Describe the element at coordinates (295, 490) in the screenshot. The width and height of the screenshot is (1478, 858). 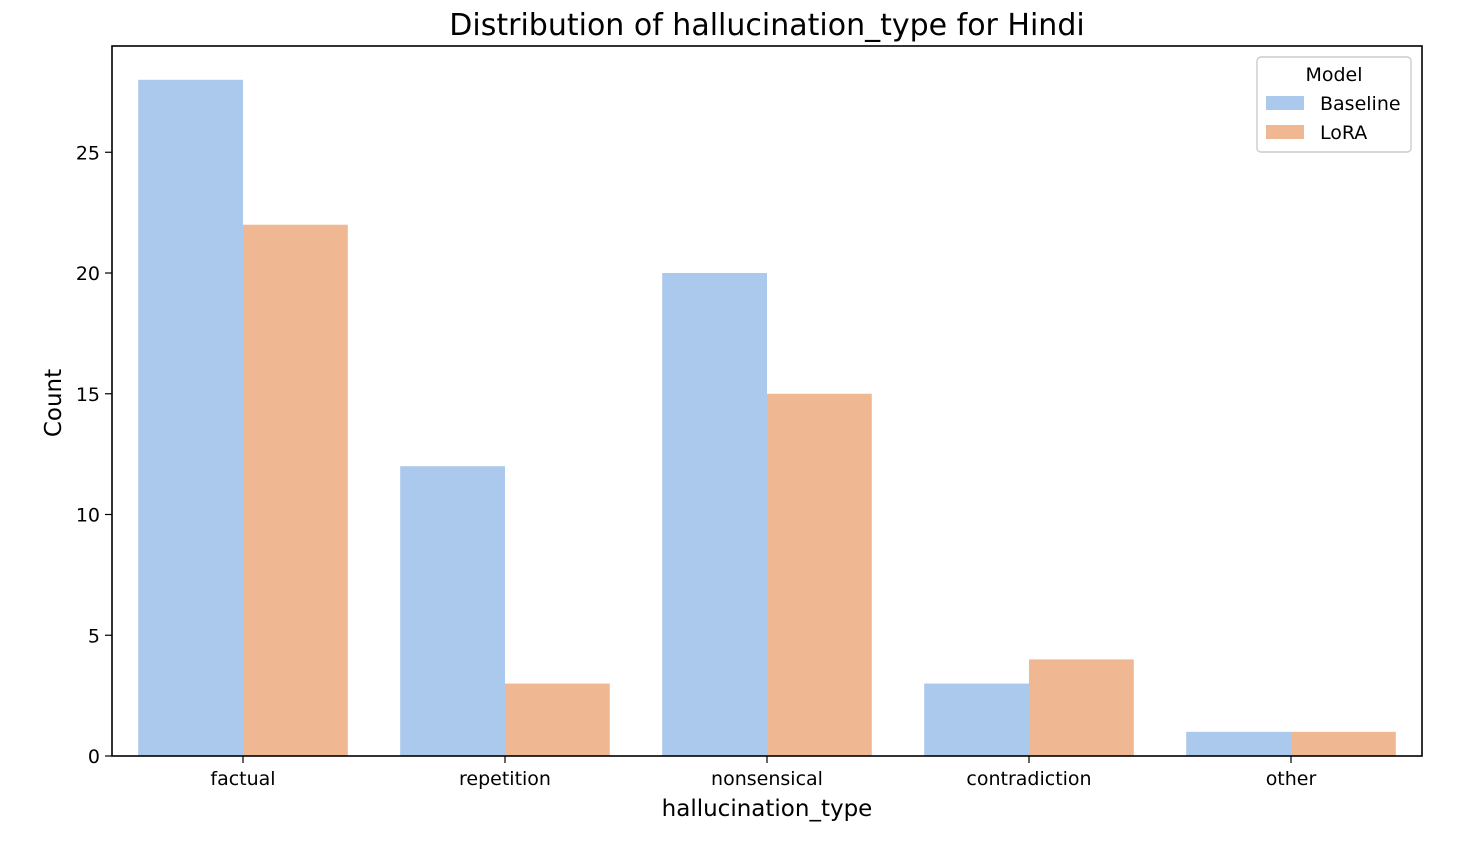
I see `bar-lora-factual` at that location.